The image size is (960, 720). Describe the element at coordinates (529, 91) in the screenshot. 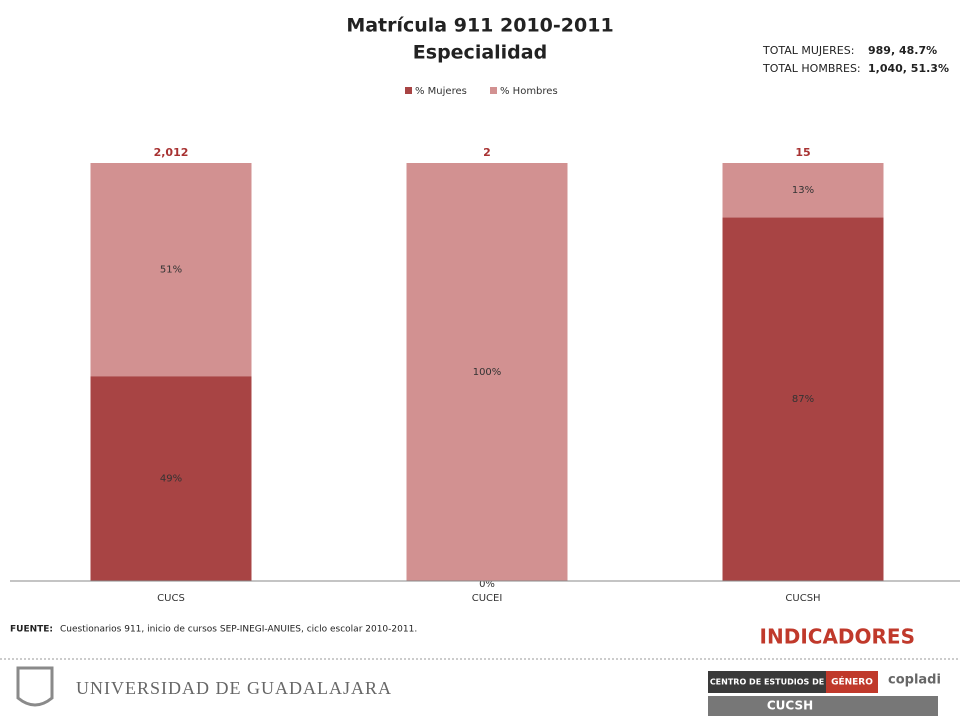

I see `legend-label: % Hombres` at that location.